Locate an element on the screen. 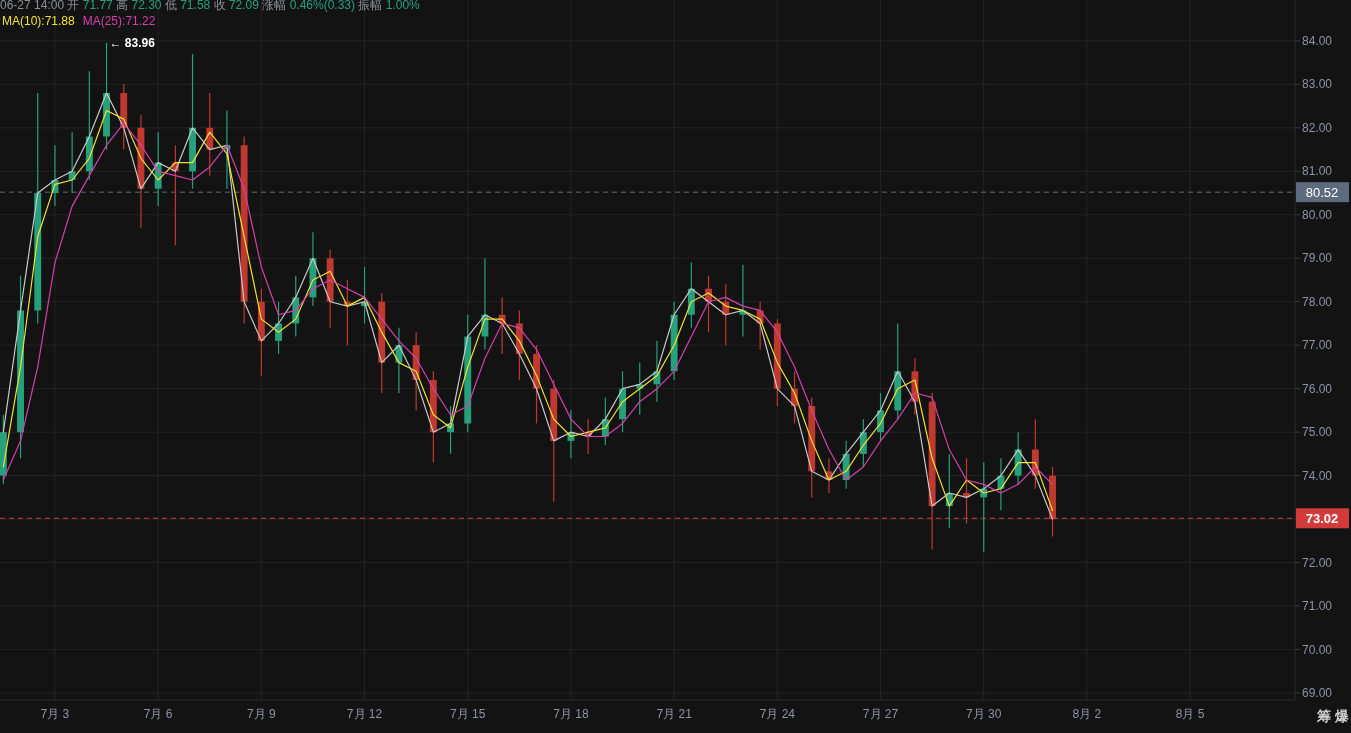 This screenshot has height=733, width=1351. x-tick-label: 7月 21 is located at coordinates (674, 714).